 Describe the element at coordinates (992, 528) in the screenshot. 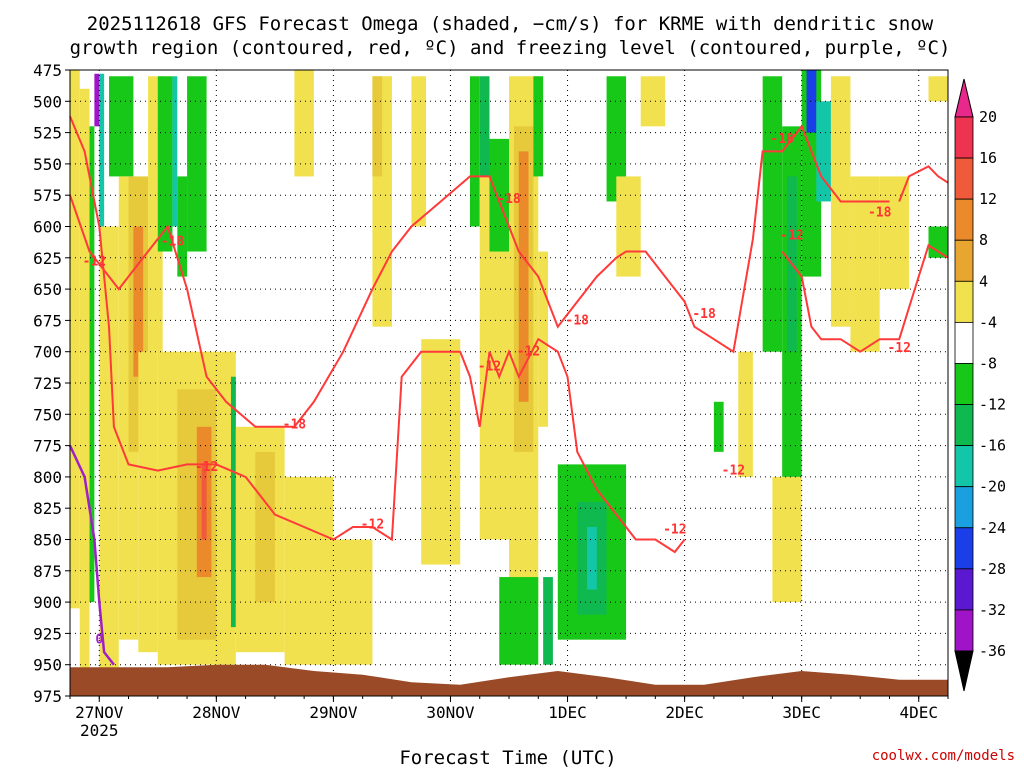

I see `colorbar-label: -24` at that location.